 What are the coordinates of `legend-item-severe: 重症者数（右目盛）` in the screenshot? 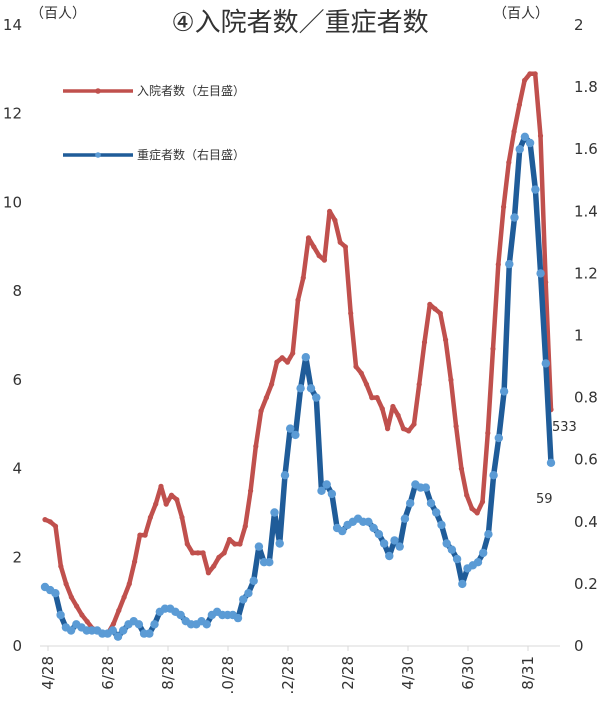 It's located at (154, 154).